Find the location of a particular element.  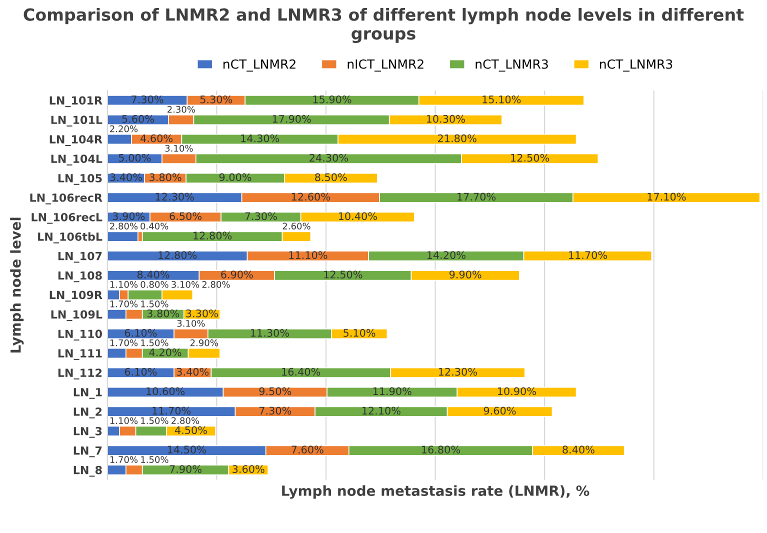

data-label: 11.10% is located at coordinates (308, 255).